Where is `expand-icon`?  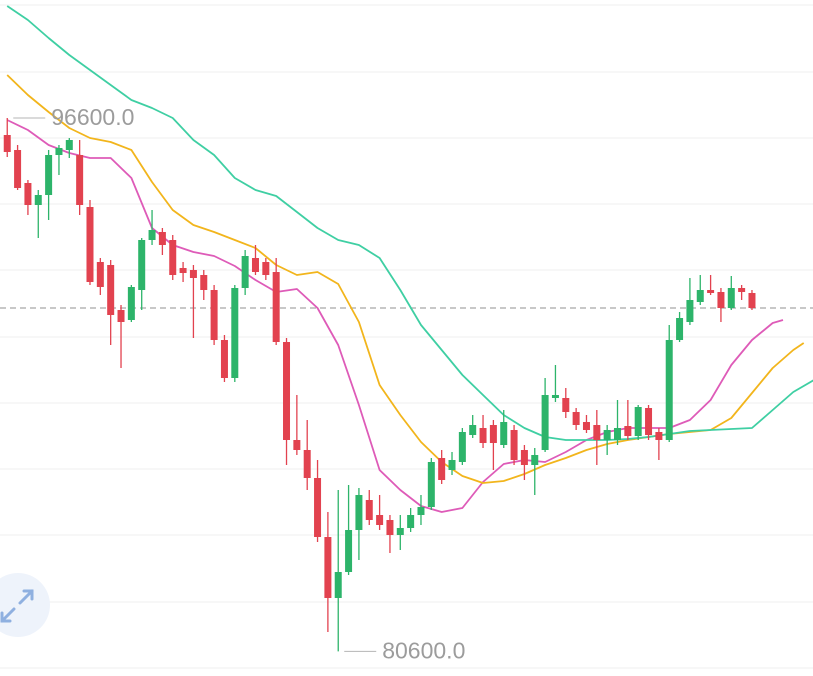
expand-icon is located at coordinates (17, 606).